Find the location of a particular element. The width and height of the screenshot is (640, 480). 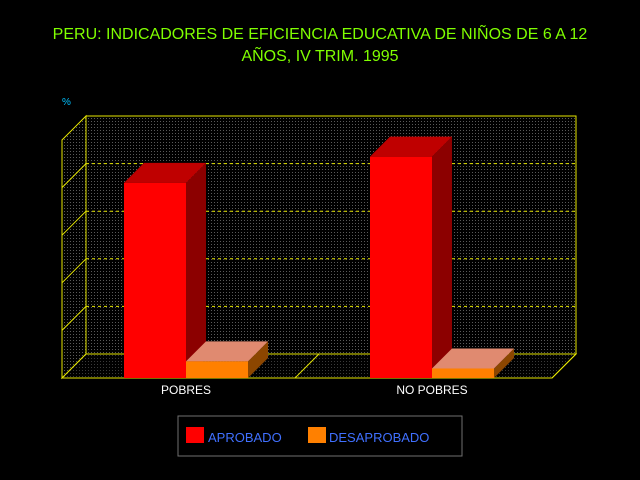

bar-no-pobres-aprobado is located at coordinates (411, 257).